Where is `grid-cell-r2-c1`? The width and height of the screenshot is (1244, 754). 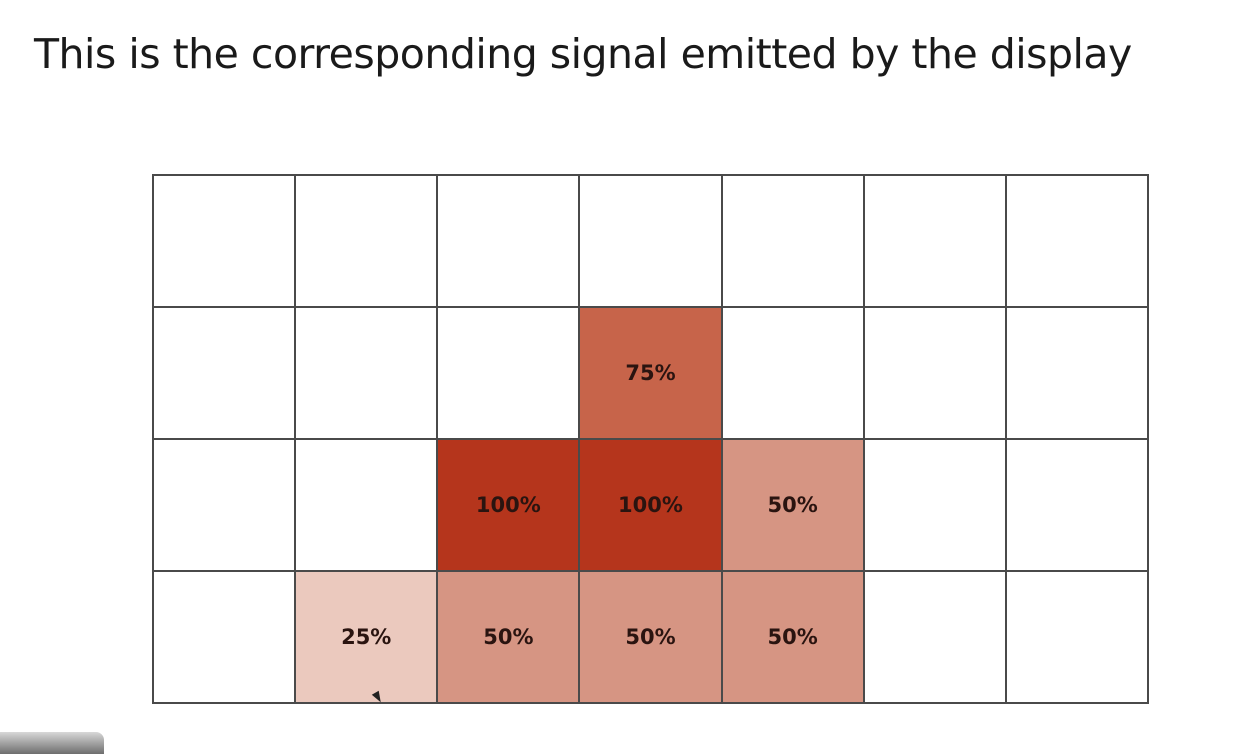
grid-cell-r2-c1 is located at coordinates (367, 506).